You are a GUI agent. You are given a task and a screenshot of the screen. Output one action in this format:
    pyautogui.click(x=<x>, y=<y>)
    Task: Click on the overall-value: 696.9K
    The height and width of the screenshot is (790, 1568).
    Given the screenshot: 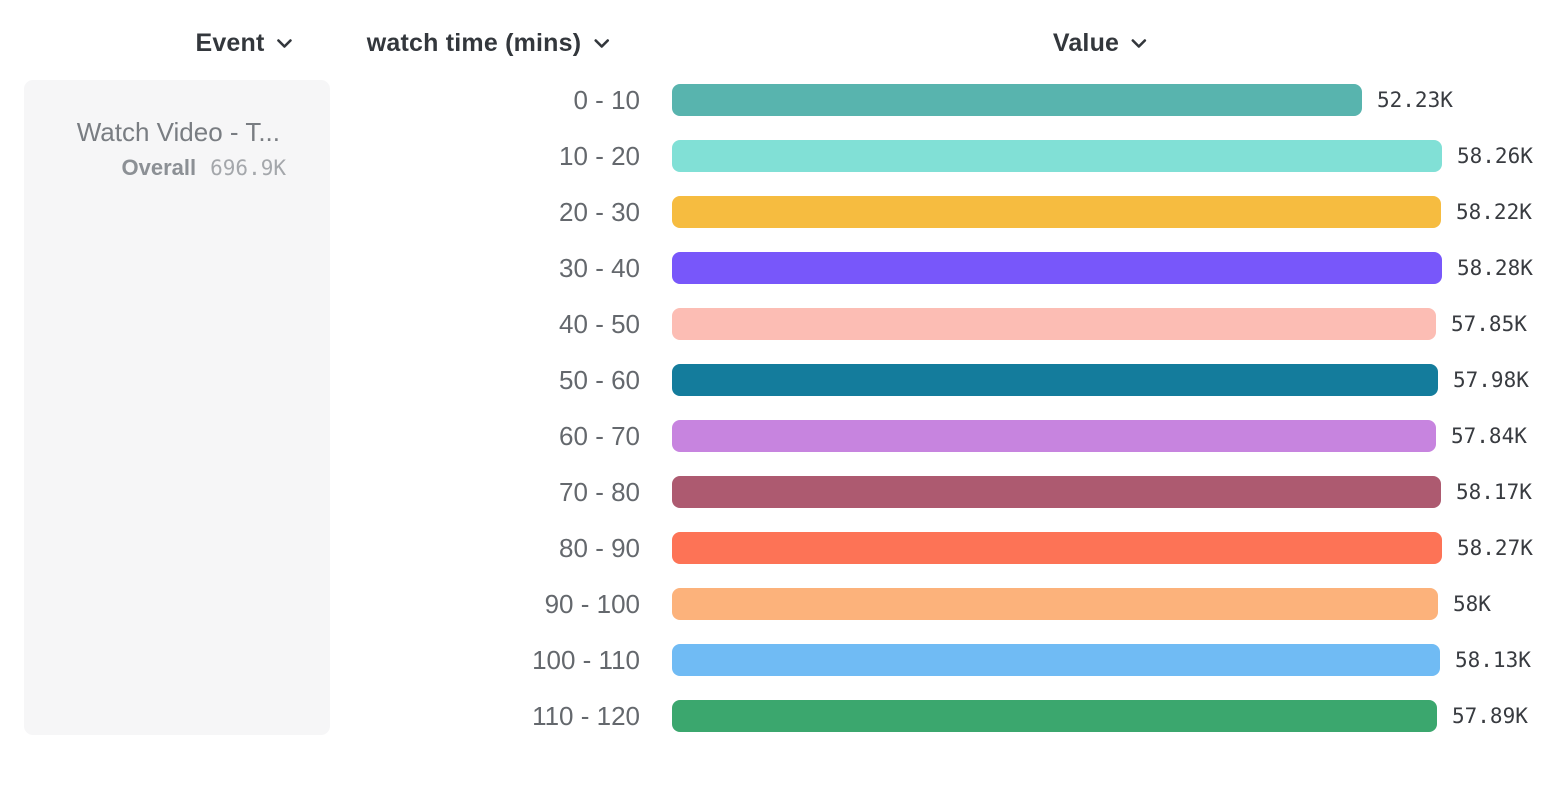 What is the action you would take?
    pyautogui.click(x=248, y=168)
    